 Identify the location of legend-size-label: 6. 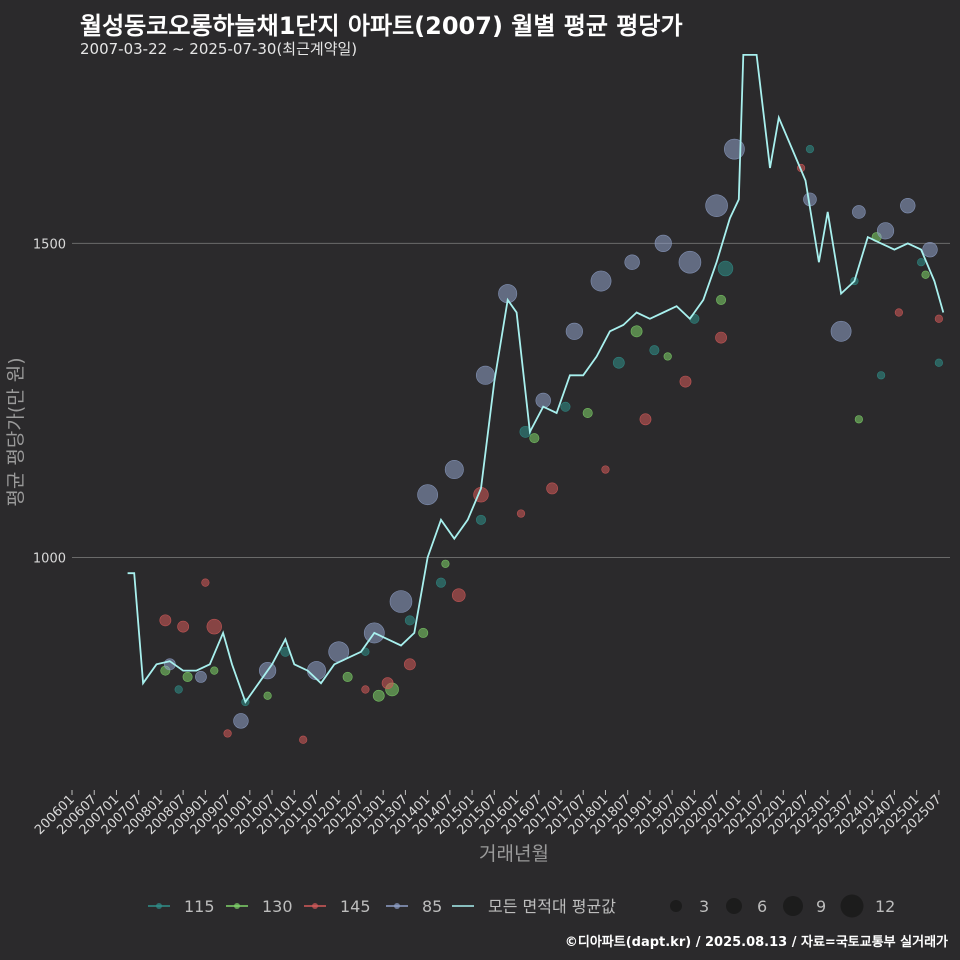
(762, 906).